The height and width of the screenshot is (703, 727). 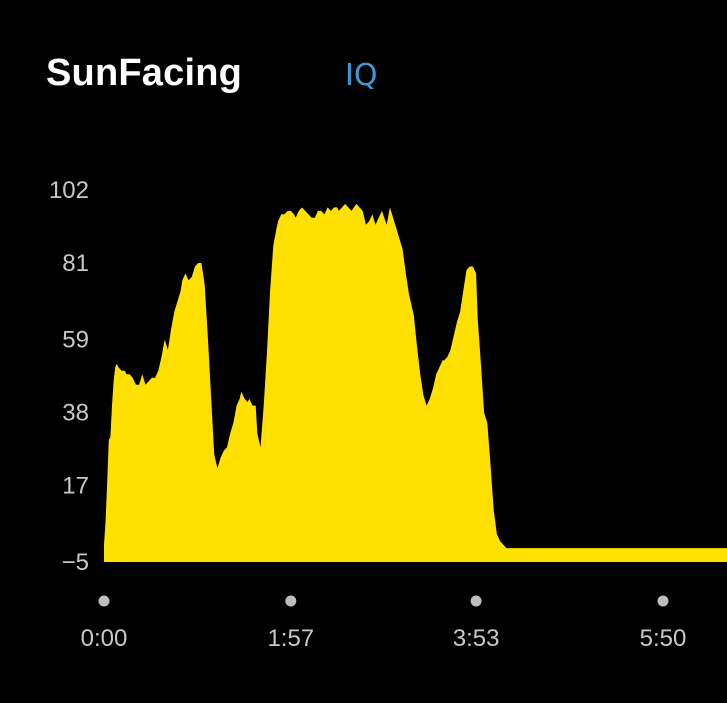 I want to click on x-tick-label: 0:00, so click(x=104, y=638).